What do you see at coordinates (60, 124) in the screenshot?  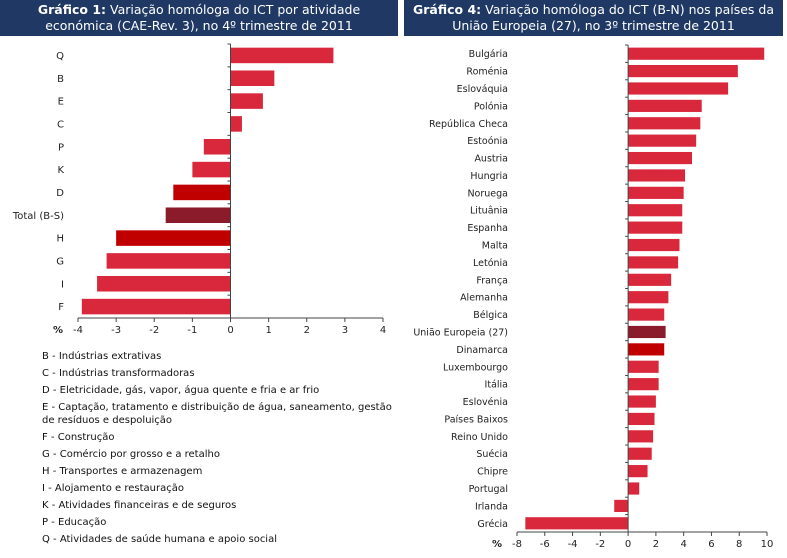 I see `category-label: C` at bounding box center [60, 124].